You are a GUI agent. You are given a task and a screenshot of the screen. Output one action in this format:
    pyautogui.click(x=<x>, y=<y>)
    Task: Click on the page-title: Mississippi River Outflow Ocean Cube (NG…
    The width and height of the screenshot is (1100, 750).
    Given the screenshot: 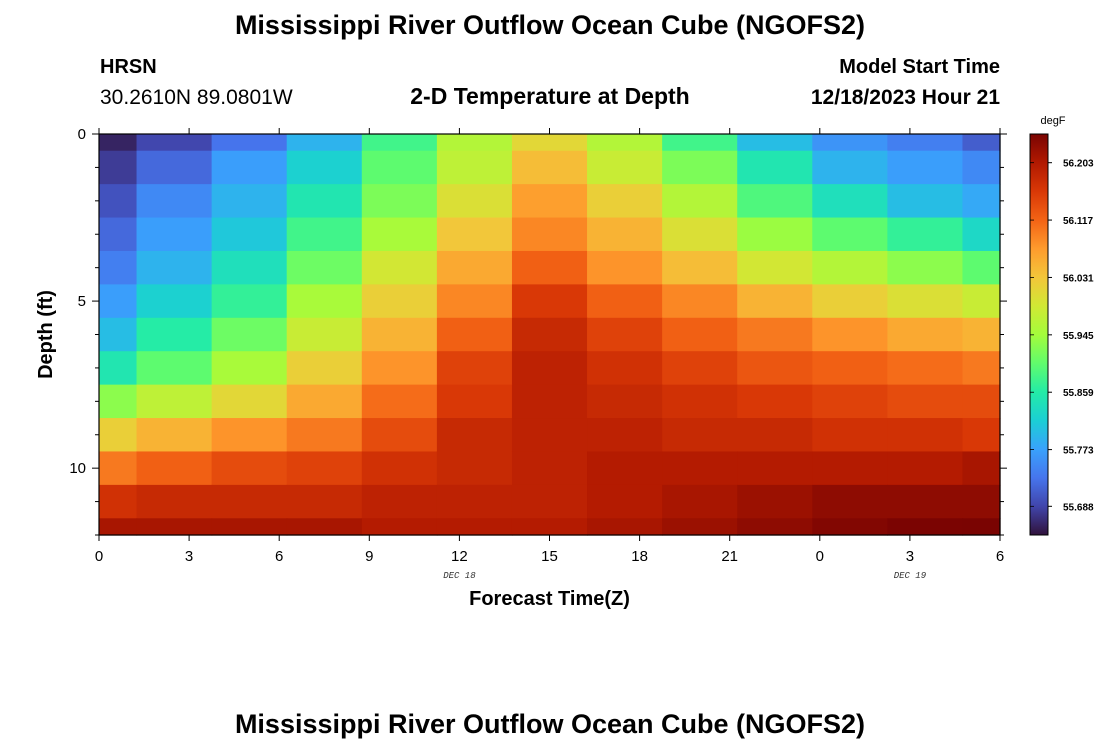 What is the action you would take?
    pyautogui.click(x=550, y=25)
    